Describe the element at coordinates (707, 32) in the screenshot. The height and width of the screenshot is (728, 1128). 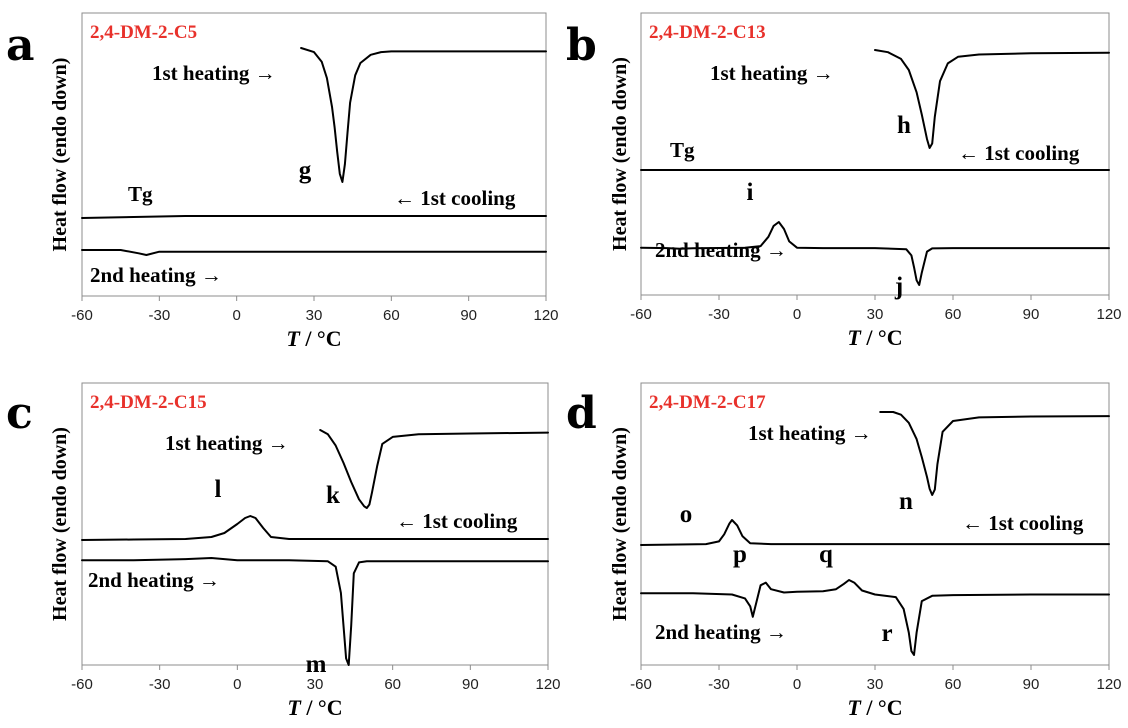
I see `sample-title: 2,4-DM-2-C13` at that location.